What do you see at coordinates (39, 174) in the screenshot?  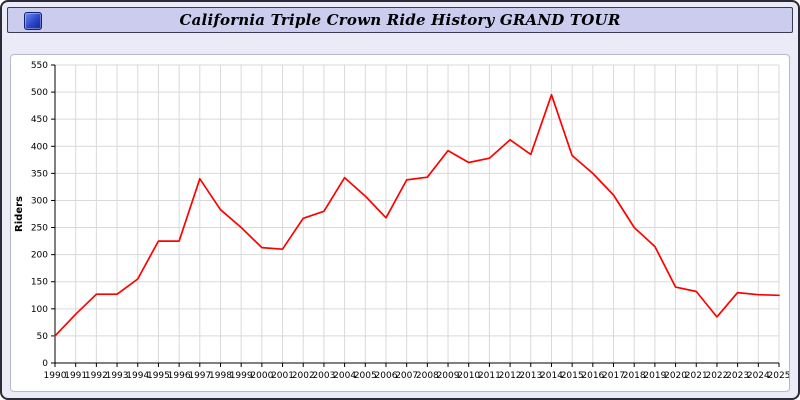 I see `y-tick-label: 350` at bounding box center [39, 174].